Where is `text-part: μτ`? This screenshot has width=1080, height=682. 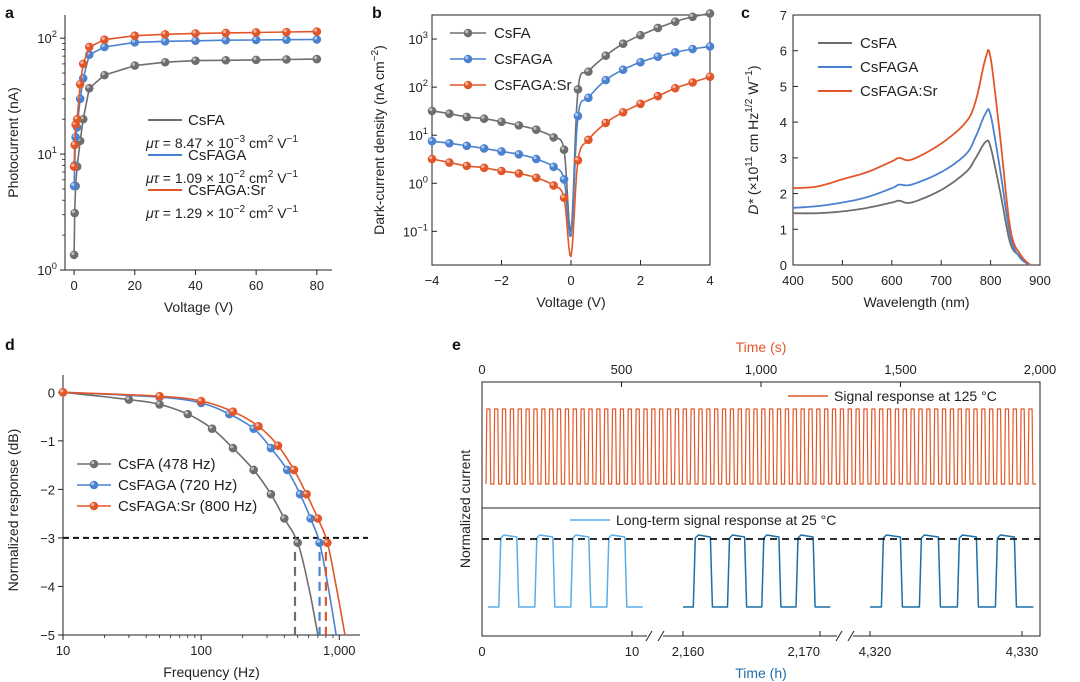 text-part: μτ is located at coordinates (152, 213).